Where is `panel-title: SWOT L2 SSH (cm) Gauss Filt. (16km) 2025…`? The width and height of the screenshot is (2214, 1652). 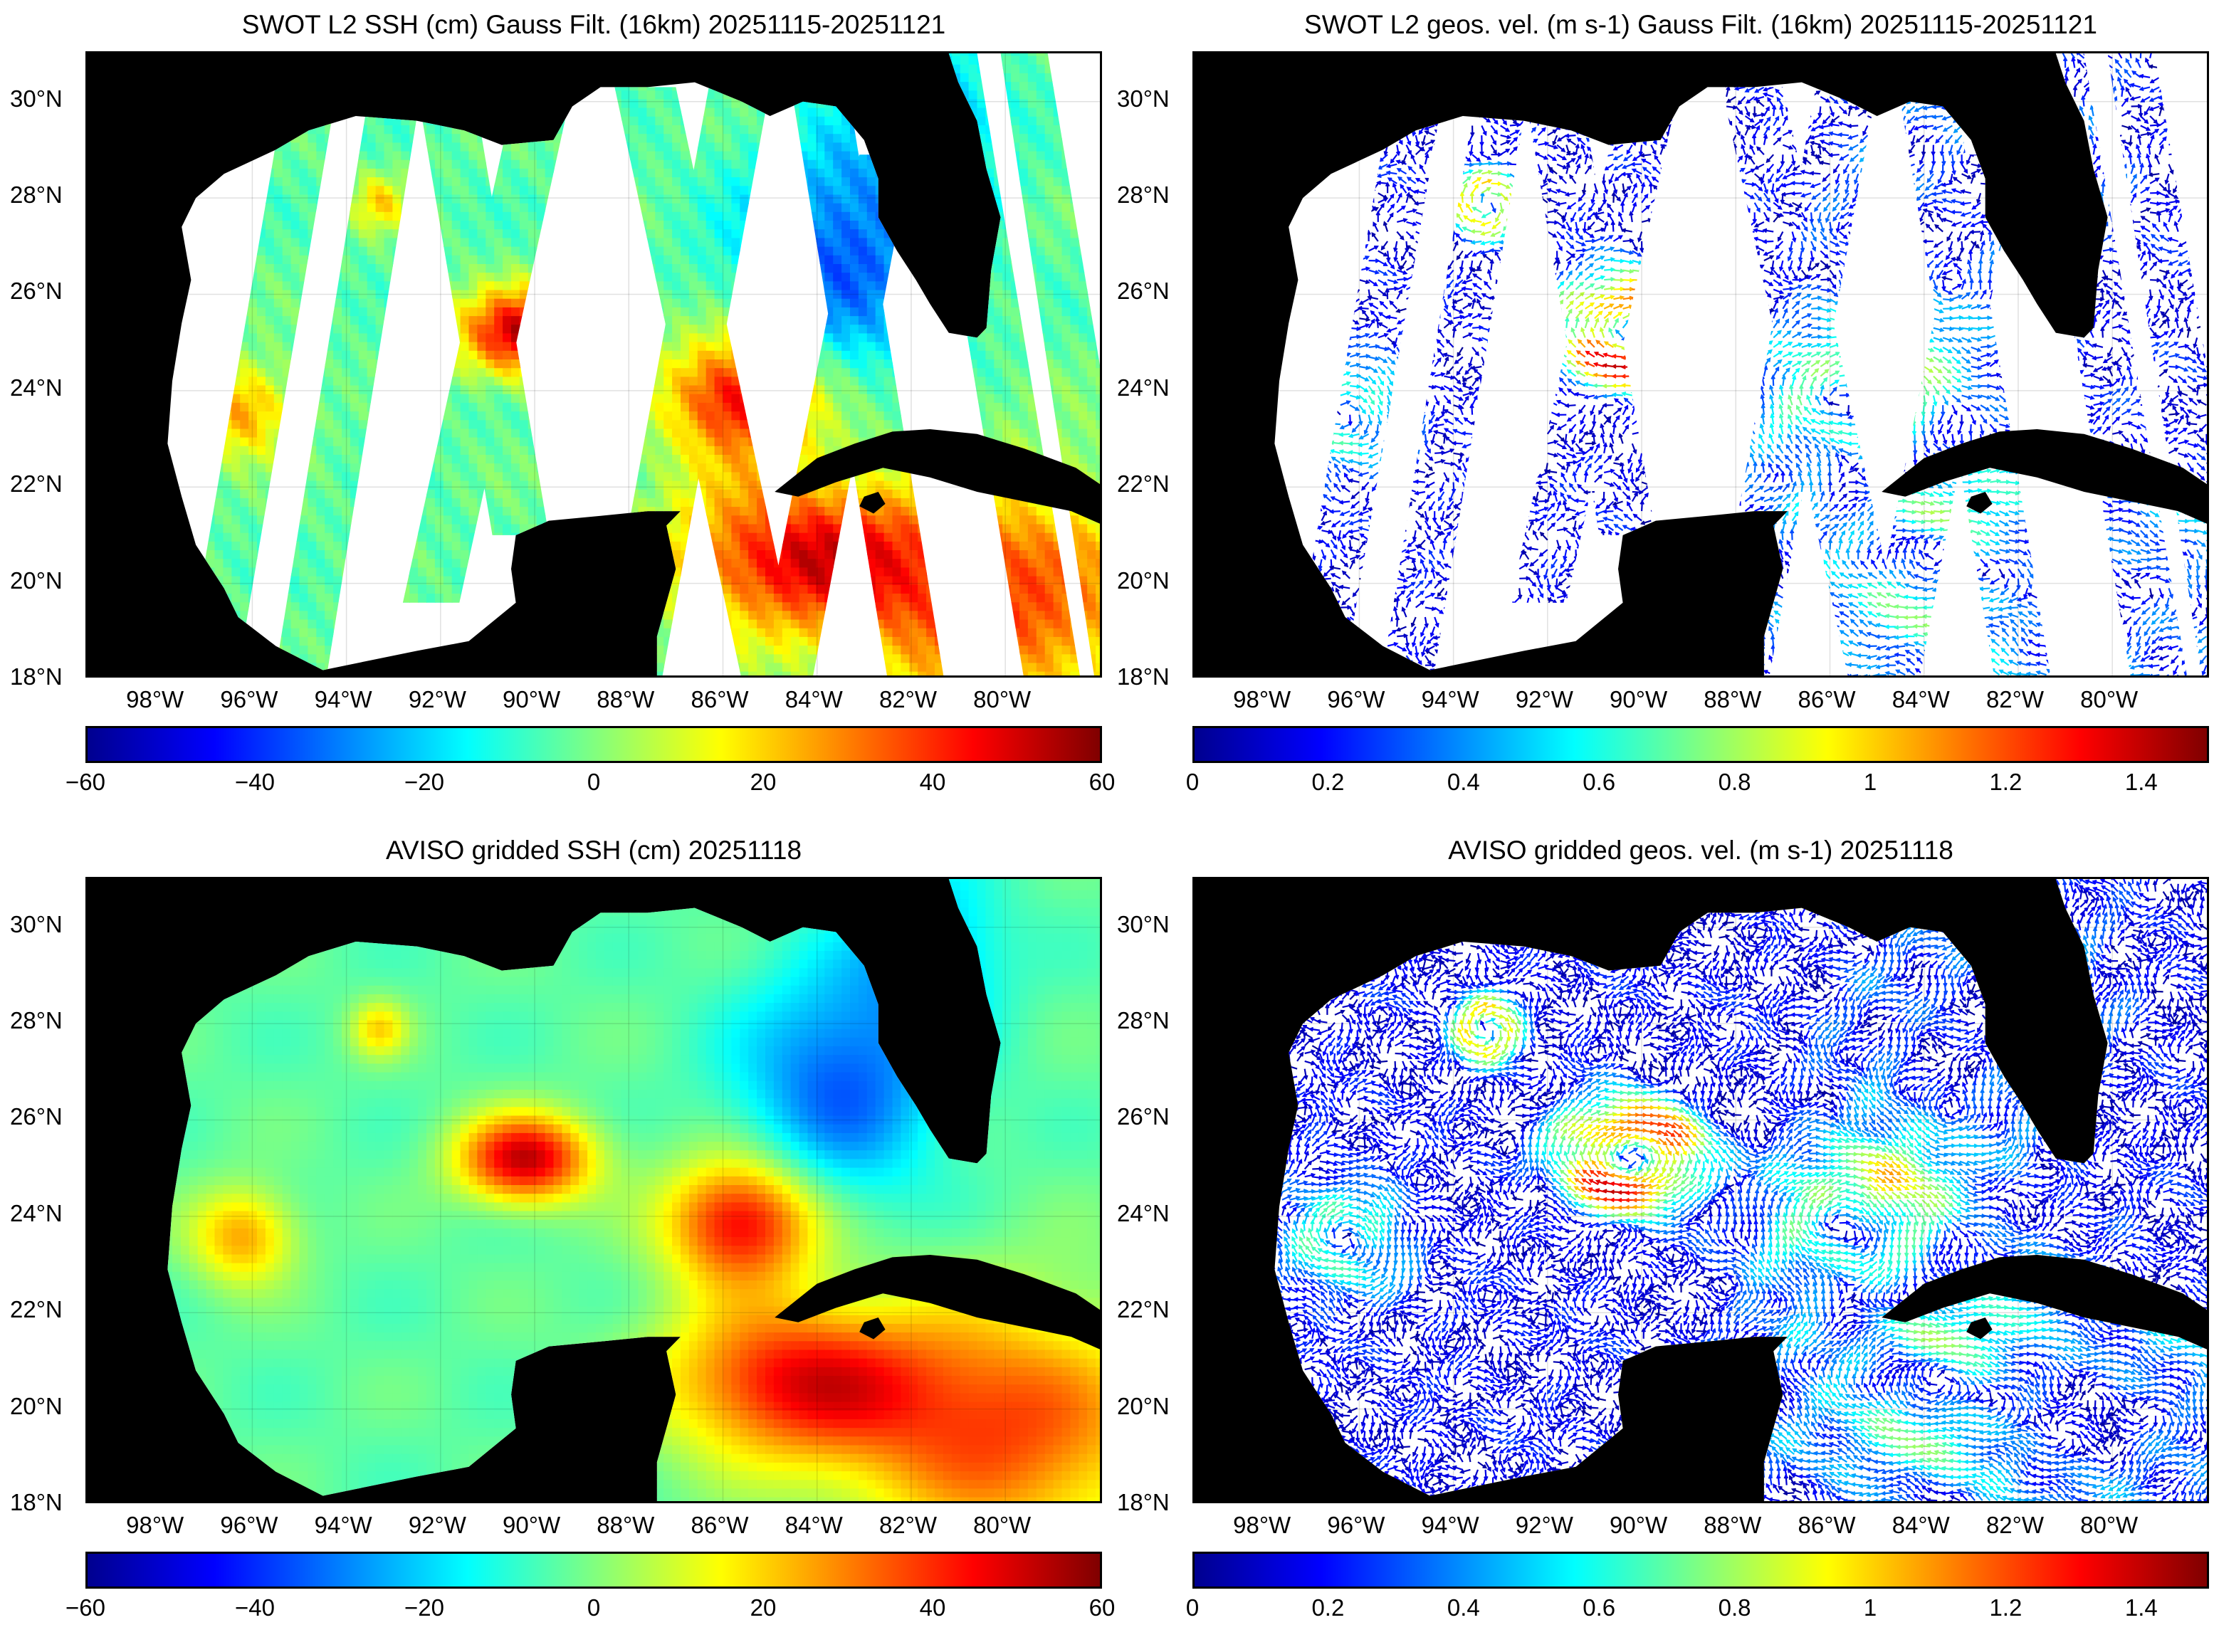 panel-title: SWOT L2 SSH (cm) Gauss Filt. (16km) 2025… is located at coordinates (593, 25).